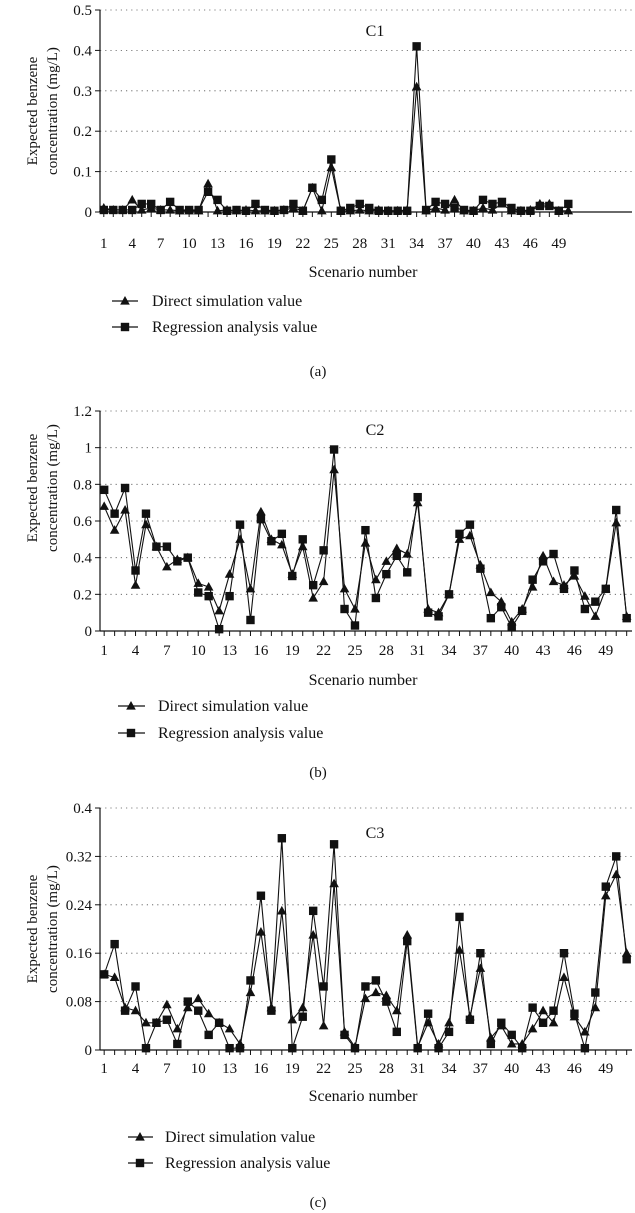  I want to click on legend-square-marker, so click(140, 1163).